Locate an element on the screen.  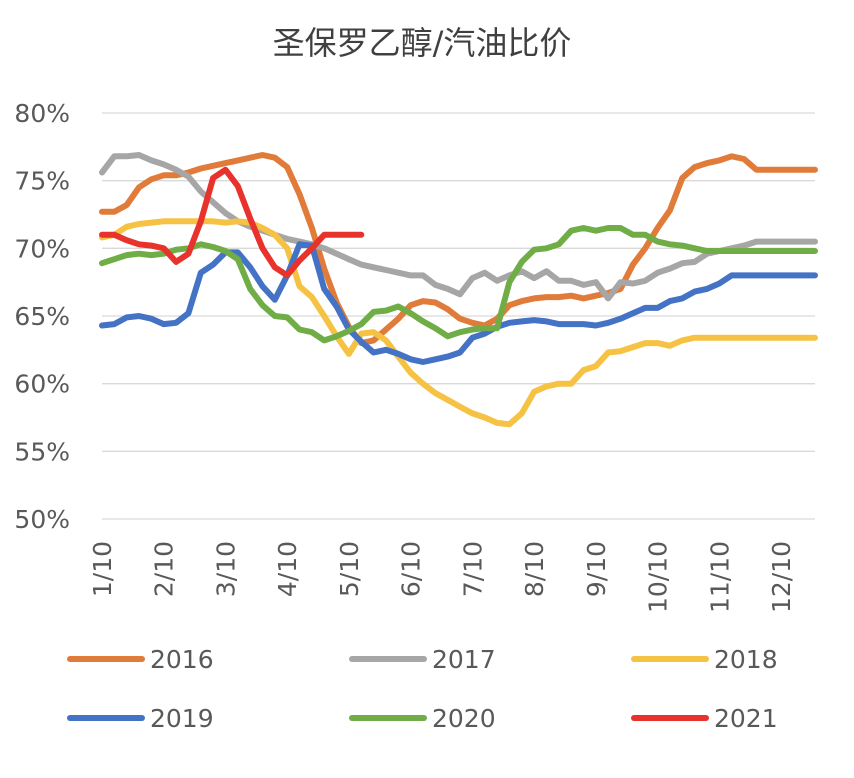
x-tick-label: 6/10 is located at coordinates (411, 569).